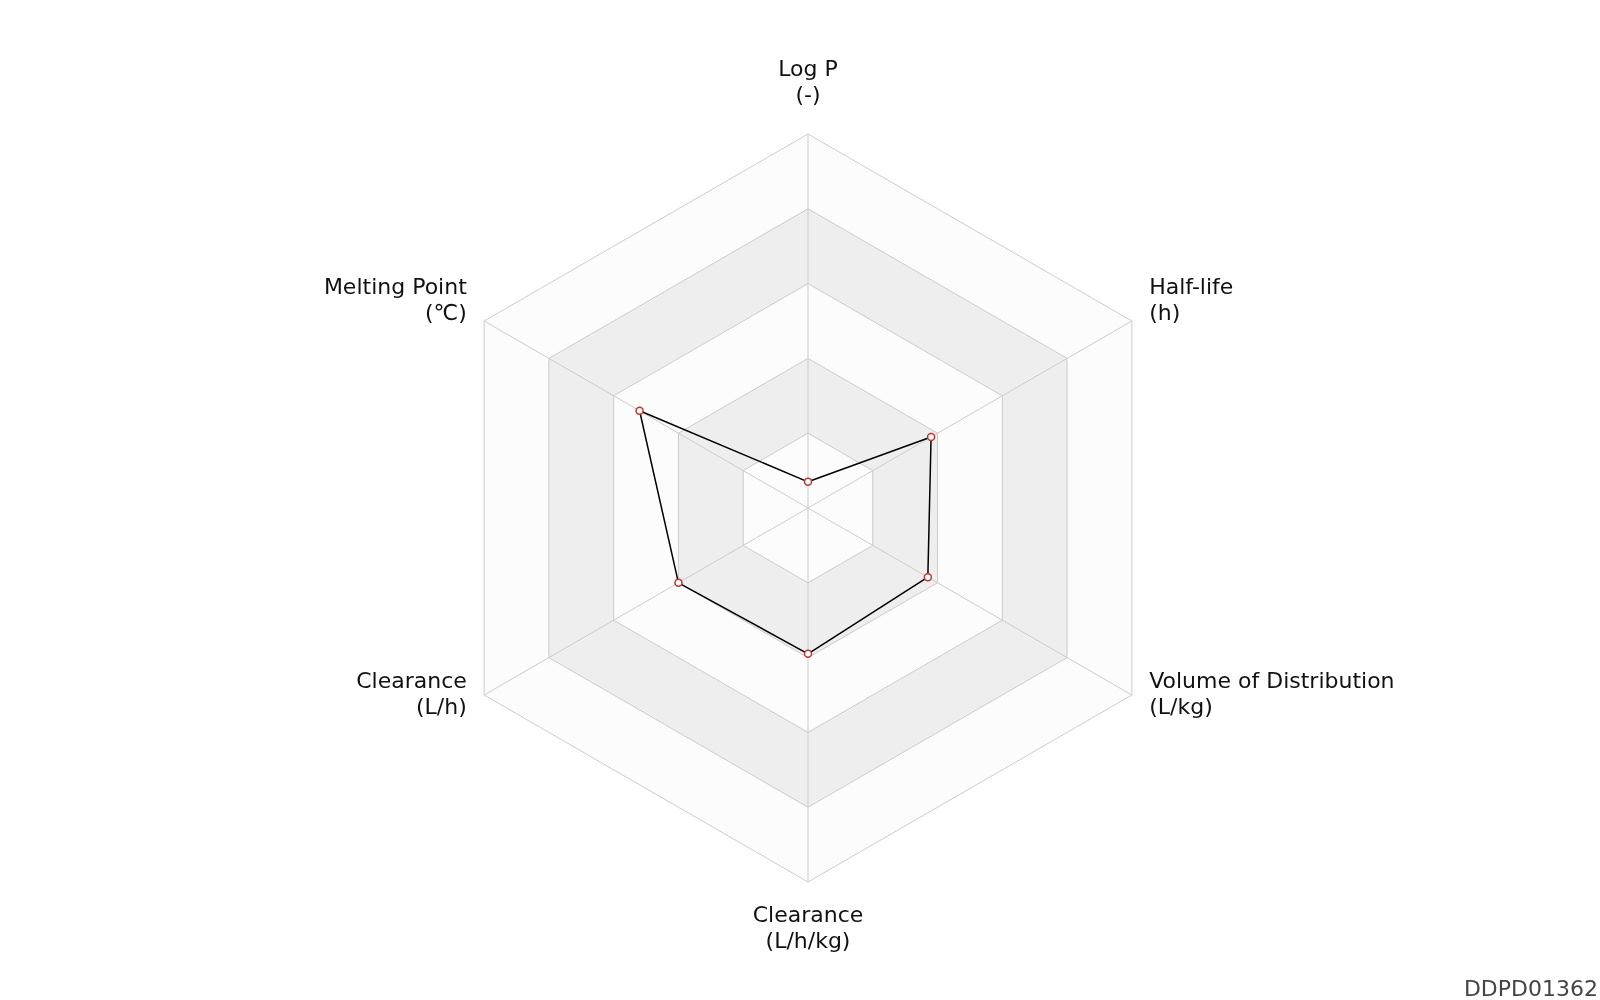 The height and width of the screenshot is (1000, 1600). What do you see at coordinates (1191, 299) in the screenshot?
I see `spoke-label: Half-life (h)` at bounding box center [1191, 299].